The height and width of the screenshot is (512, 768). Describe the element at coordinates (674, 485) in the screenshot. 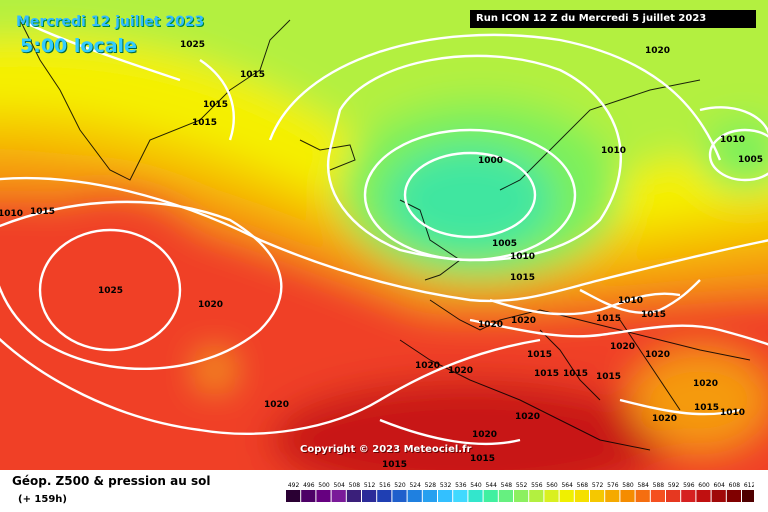

I see `scale-value: 592` at that location.